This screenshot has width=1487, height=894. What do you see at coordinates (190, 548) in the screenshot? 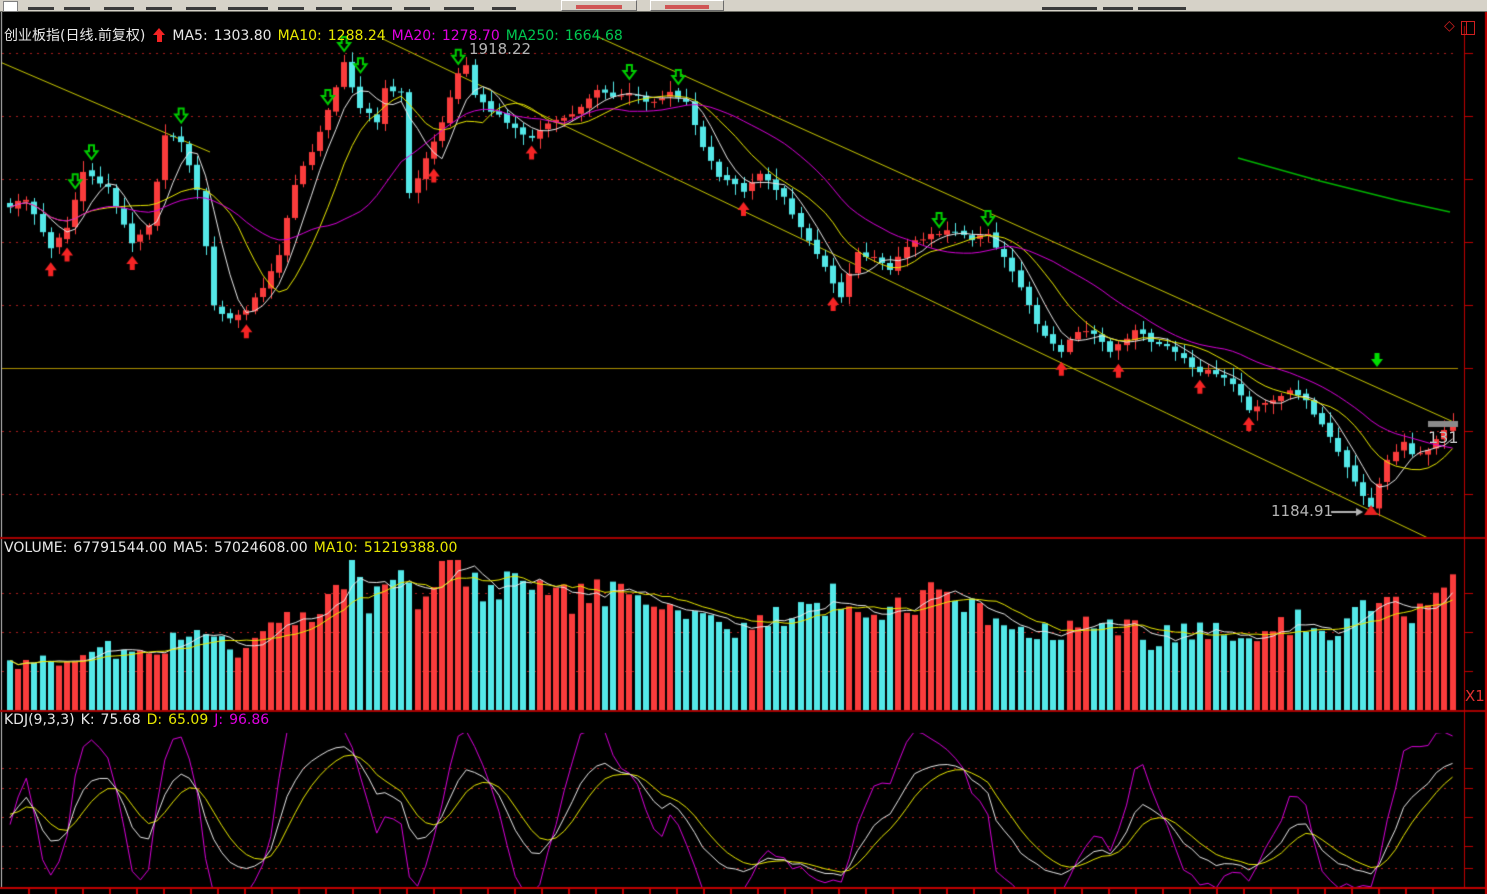
I see `vol-ma5-label: MA5:` at bounding box center [190, 548].